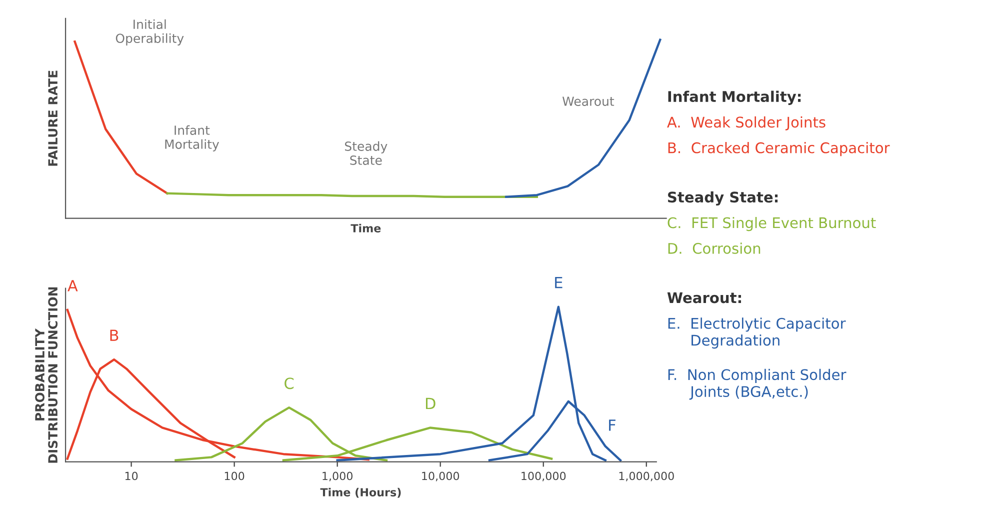  What do you see at coordinates (772, 224) in the screenshot?
I see `text: C. FET Single Event Burnout` at bounding box center [772, 224].